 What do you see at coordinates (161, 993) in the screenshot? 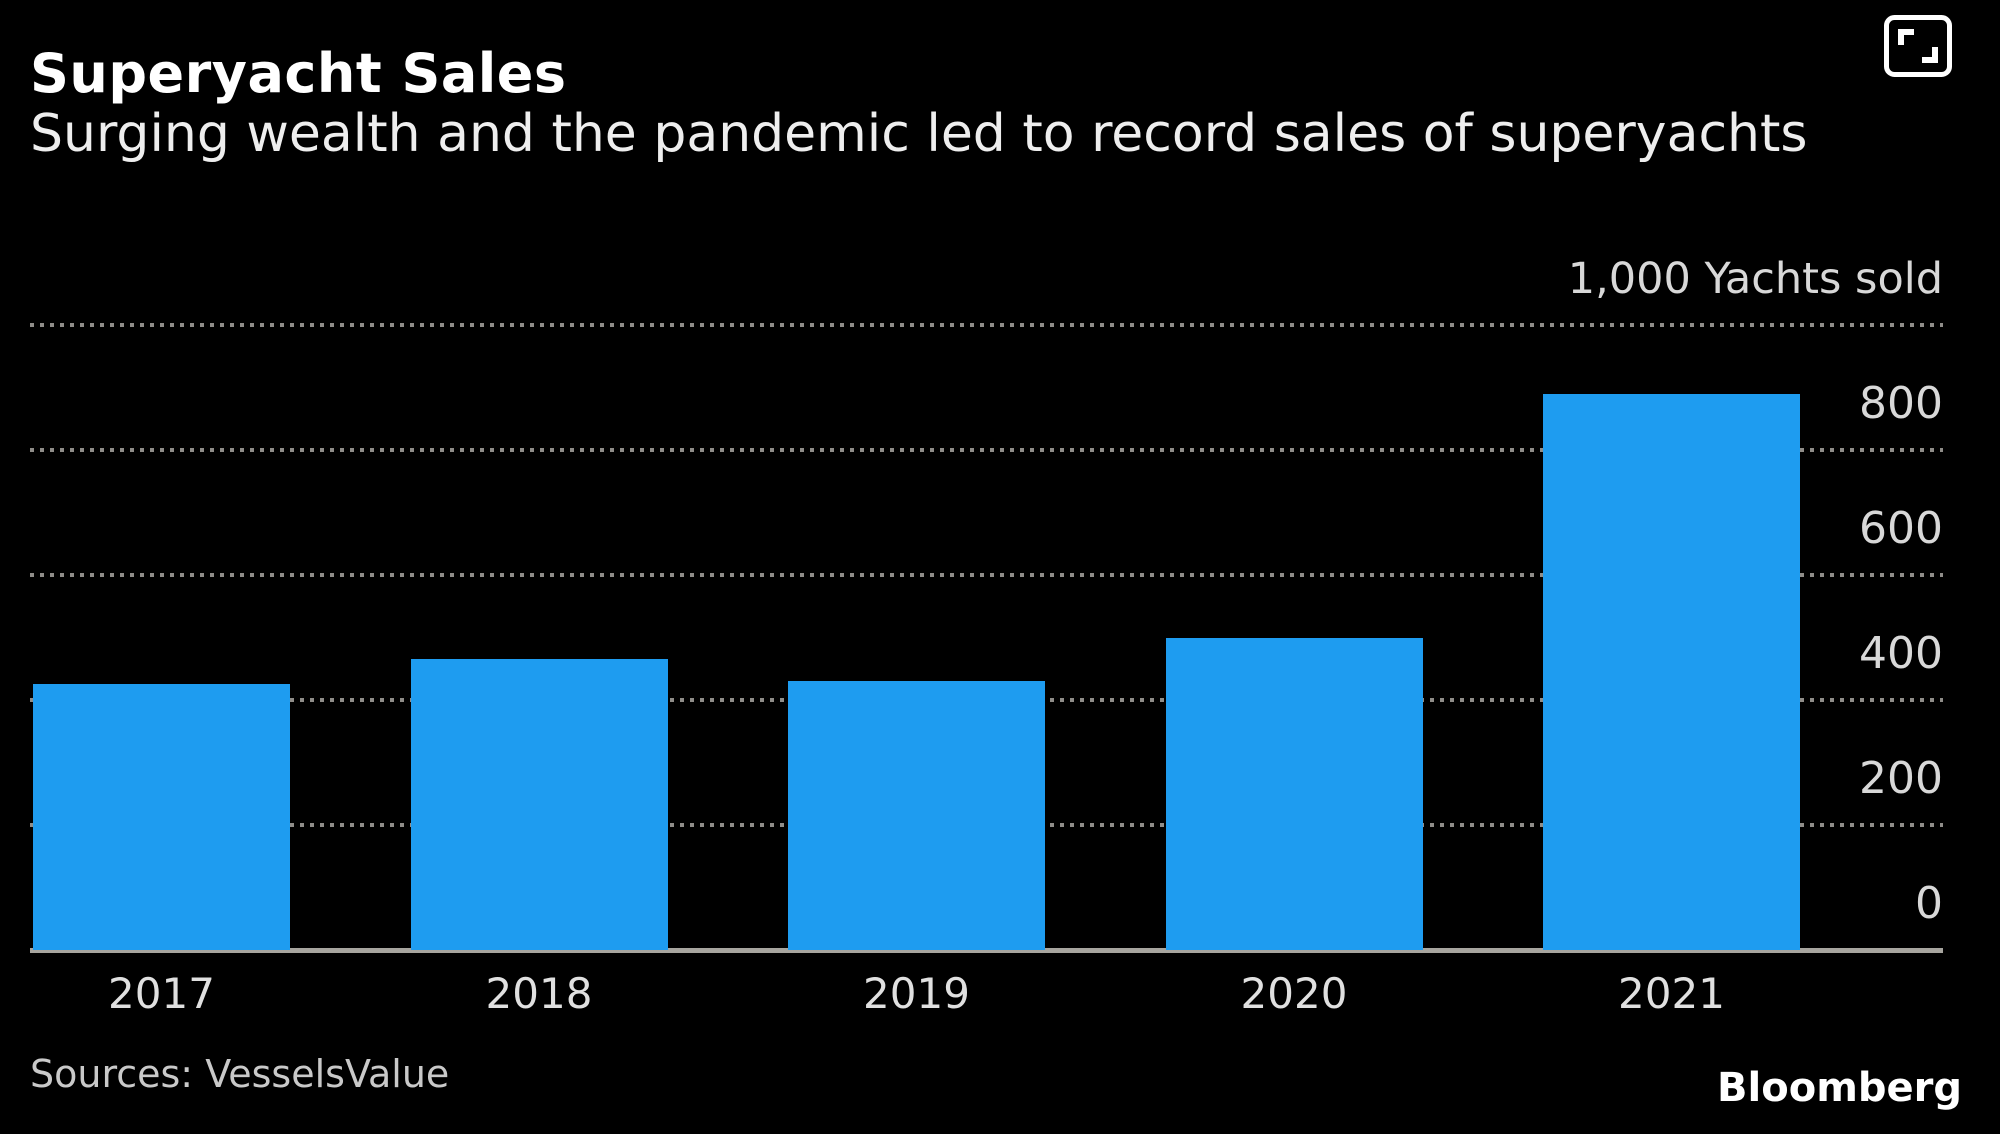
I see `x-axis-label-2017: 2017` at bounding box center [161, 993].